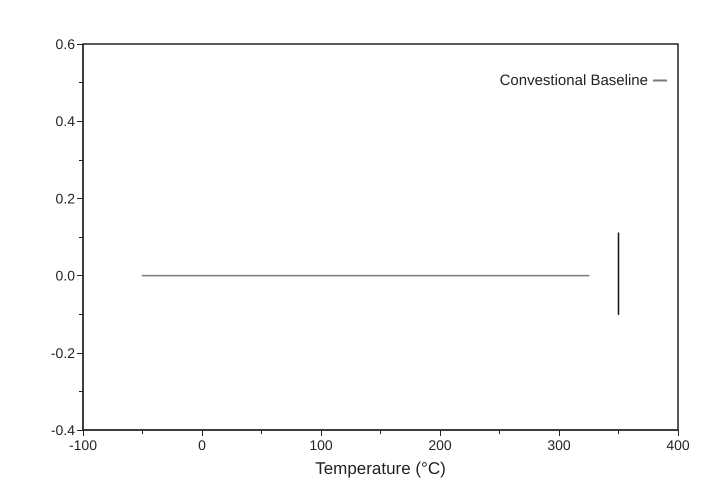 Image resolution: width=716 pixels, height=498 pixels. What do you see at coordinates (440, 445) in the screenshot?
I see `x-tick-label: 200` at bounding box center [440, 445].